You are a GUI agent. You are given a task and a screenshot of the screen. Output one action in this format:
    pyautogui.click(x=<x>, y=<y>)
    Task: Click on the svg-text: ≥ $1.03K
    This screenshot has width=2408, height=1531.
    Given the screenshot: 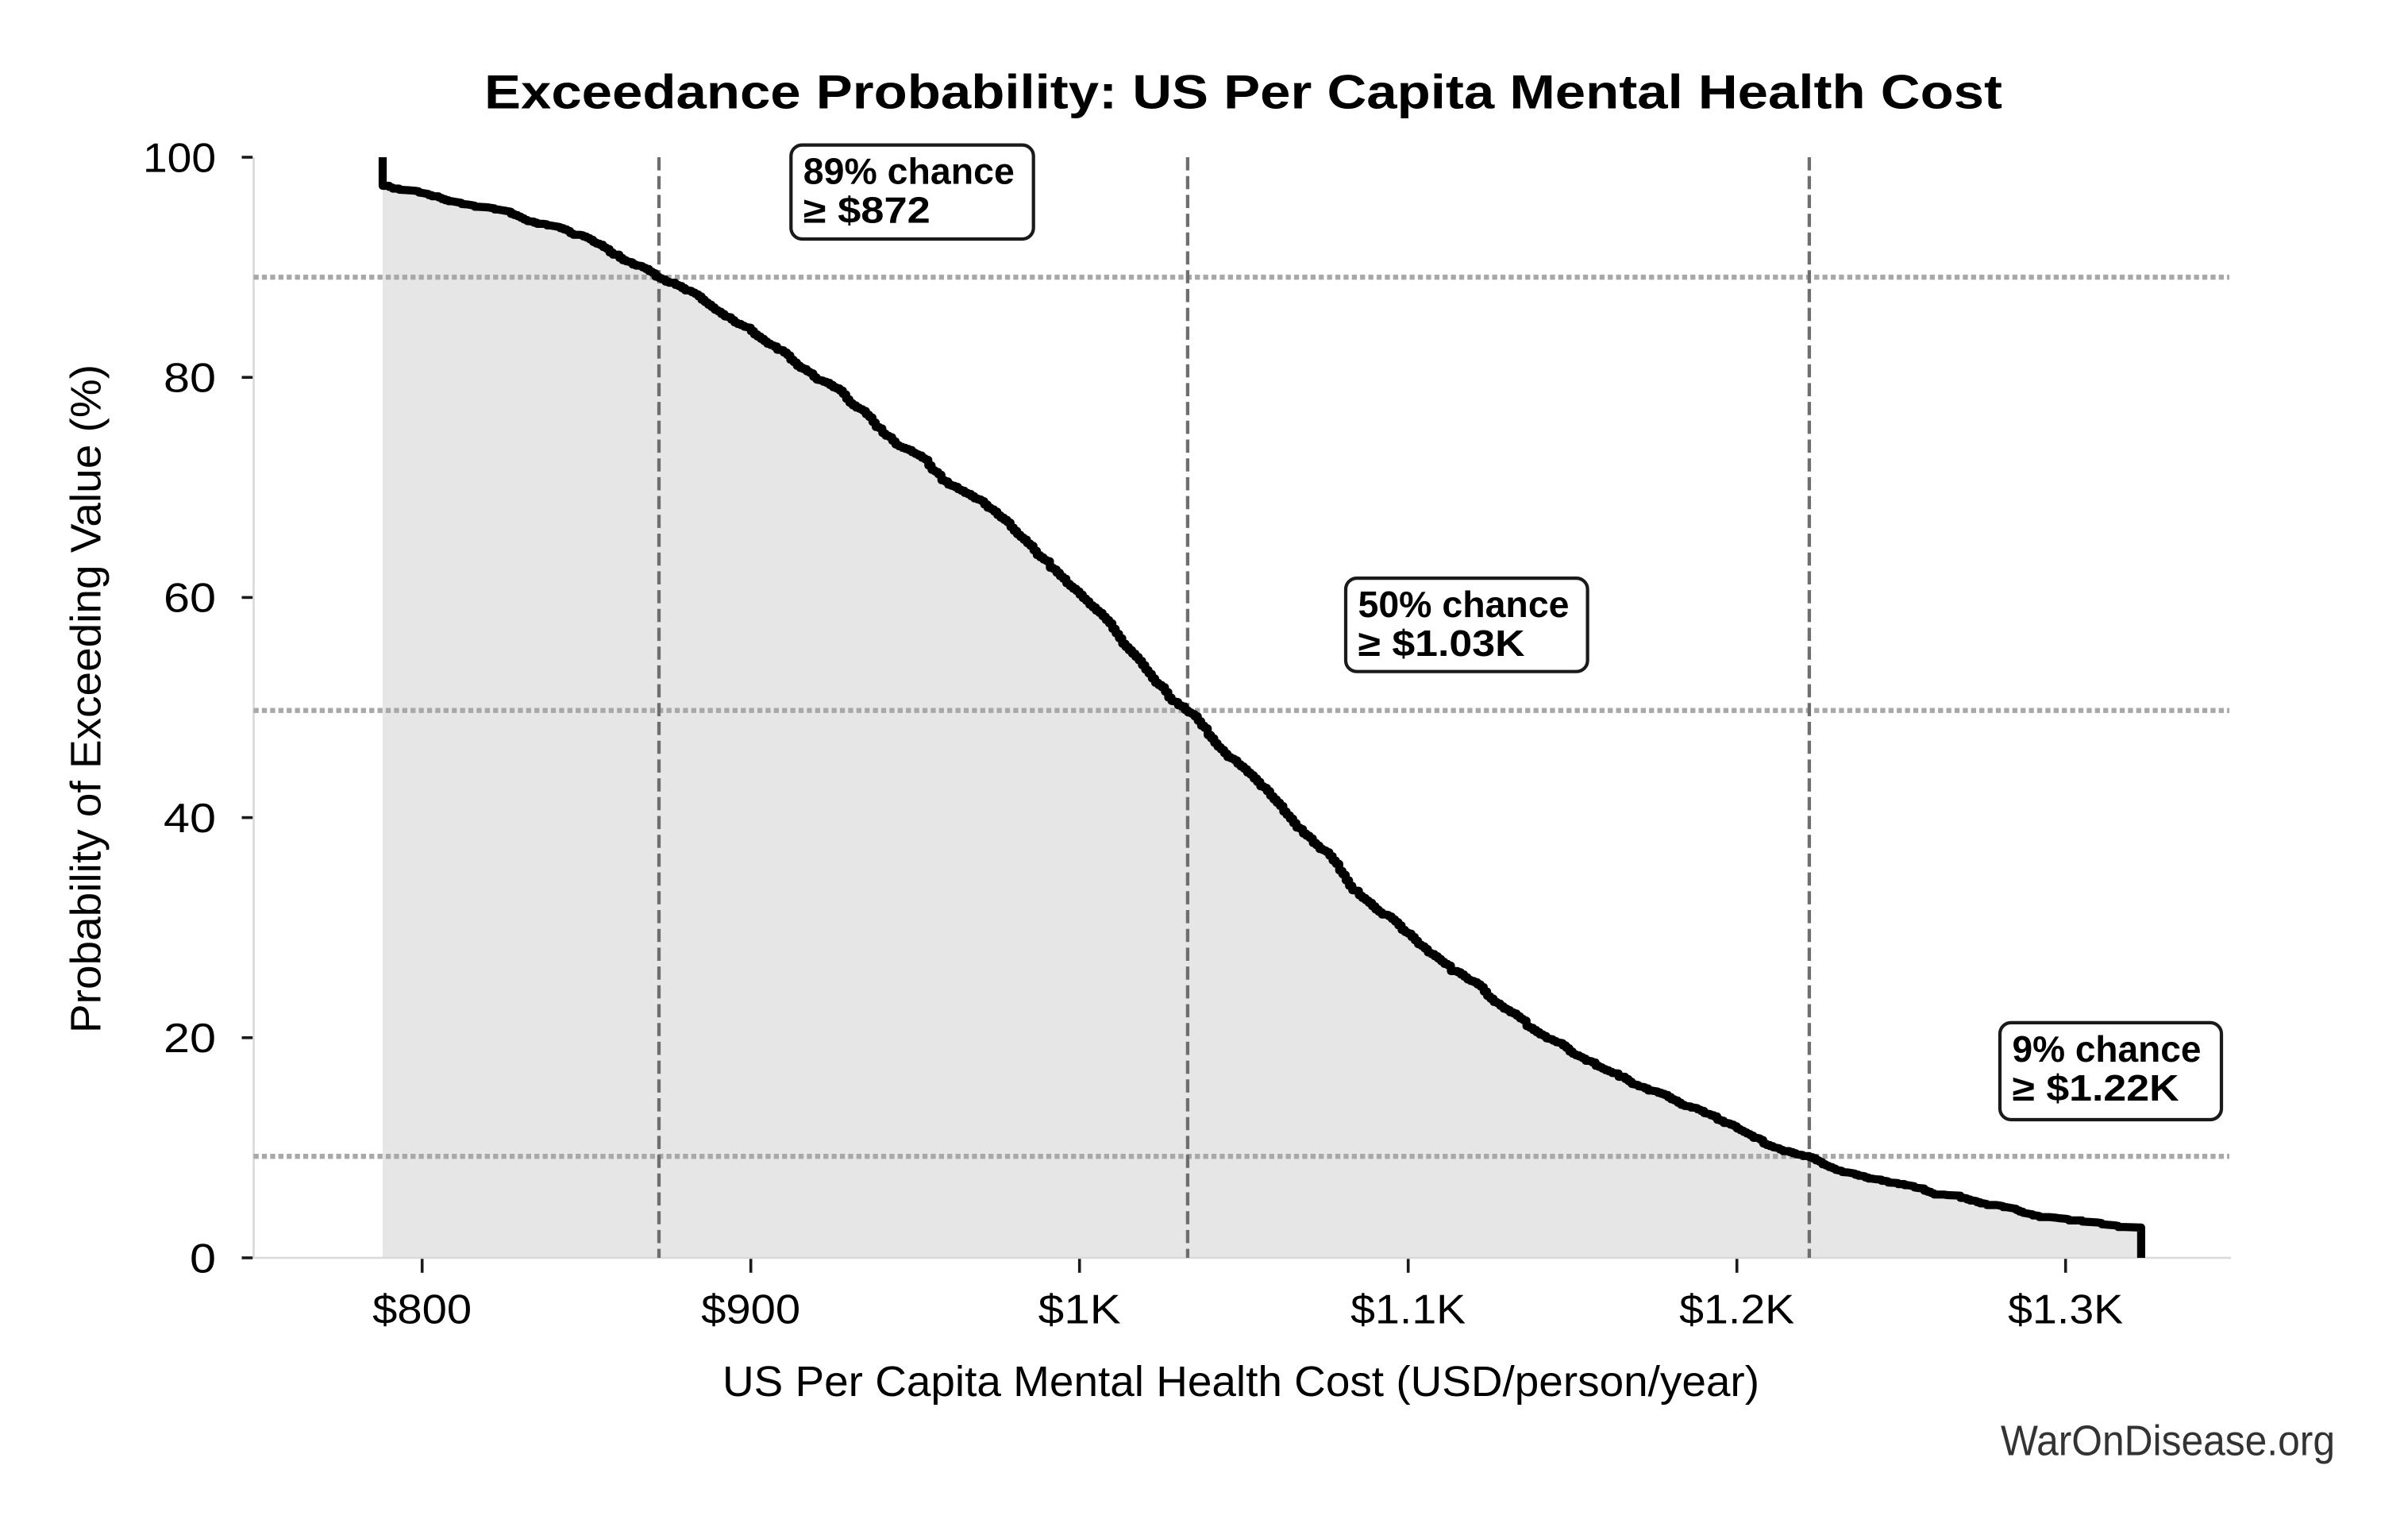 What is the action you would take?
    pyautogui.click(x=1442, y=643)
    